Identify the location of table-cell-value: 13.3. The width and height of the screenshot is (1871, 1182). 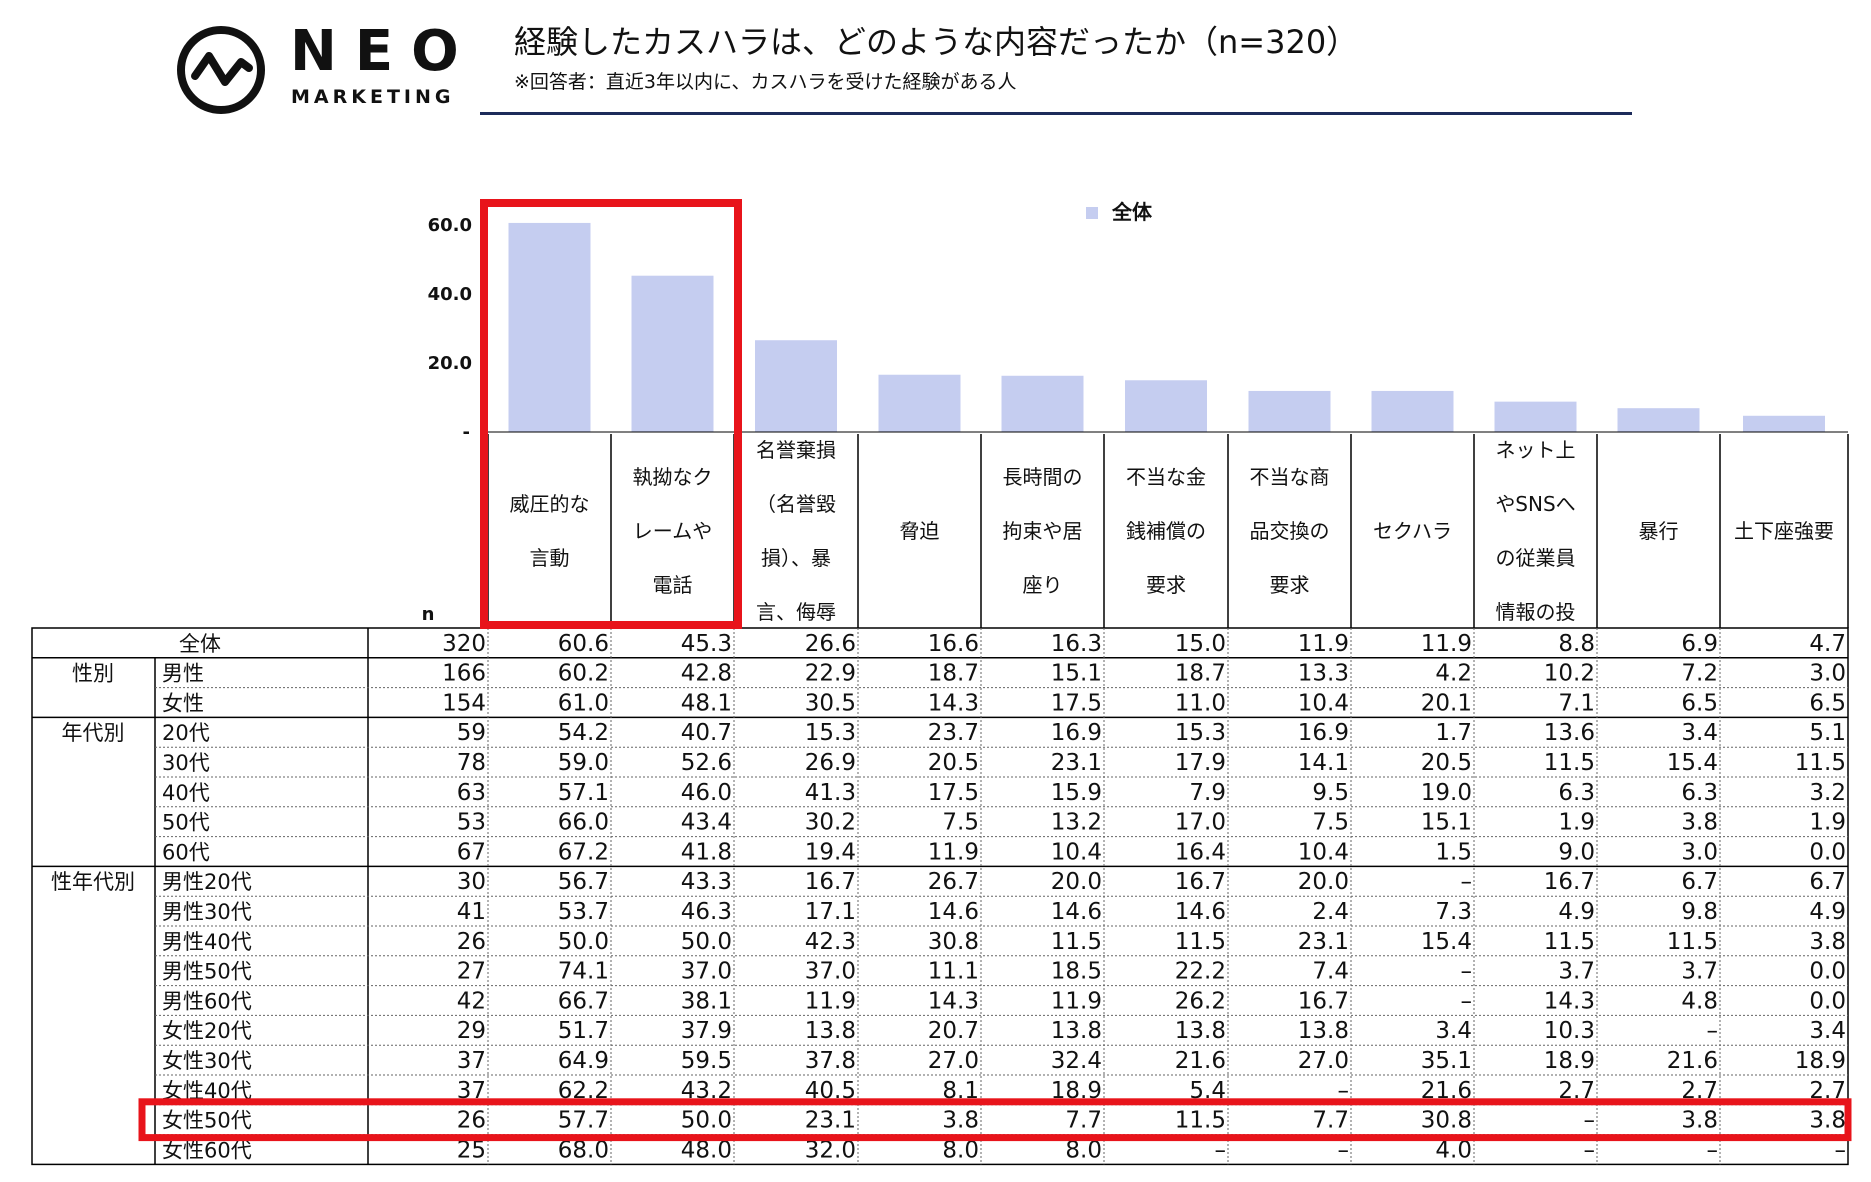
(1323, 674).